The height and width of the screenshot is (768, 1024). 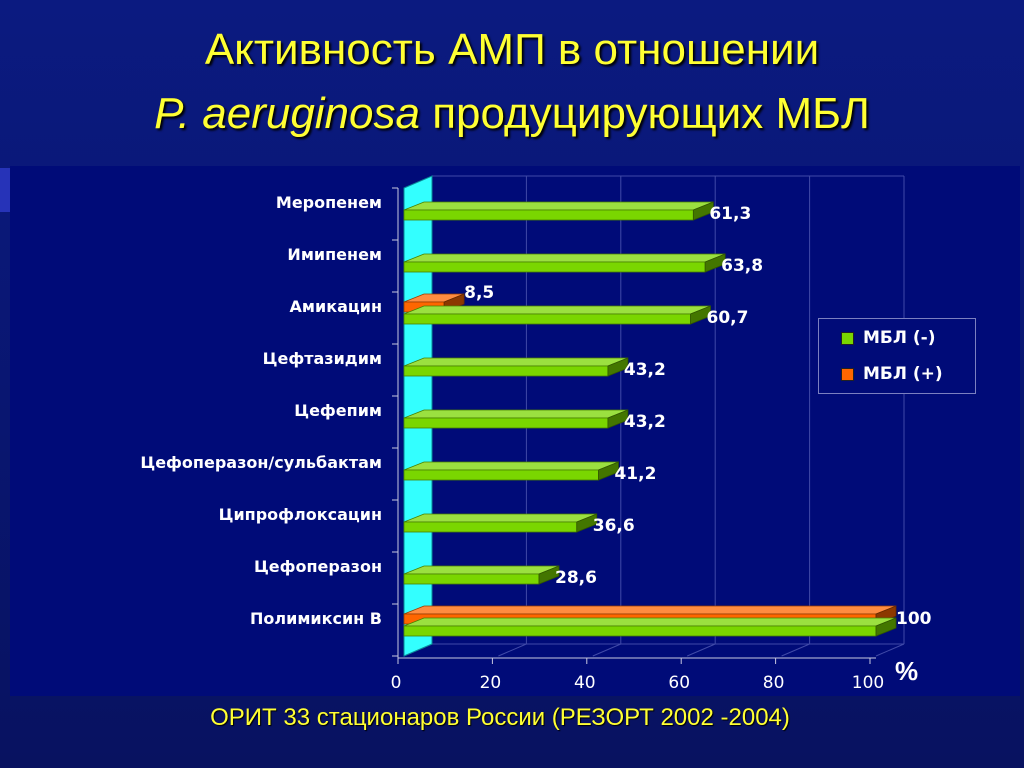 I want to click on axis-unit-percent: %, so click(x=907, y=671).